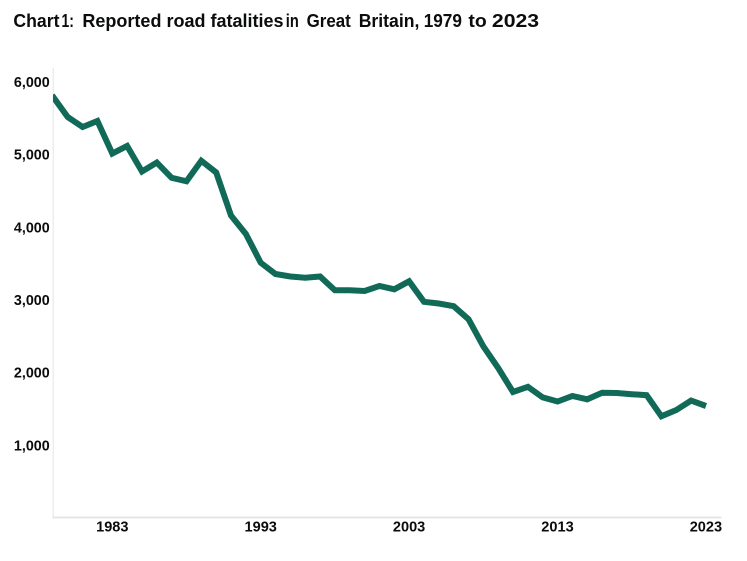 This screenshot has width=747, height=561. I want to click on svg-text: 5,000, so click(32, 155).